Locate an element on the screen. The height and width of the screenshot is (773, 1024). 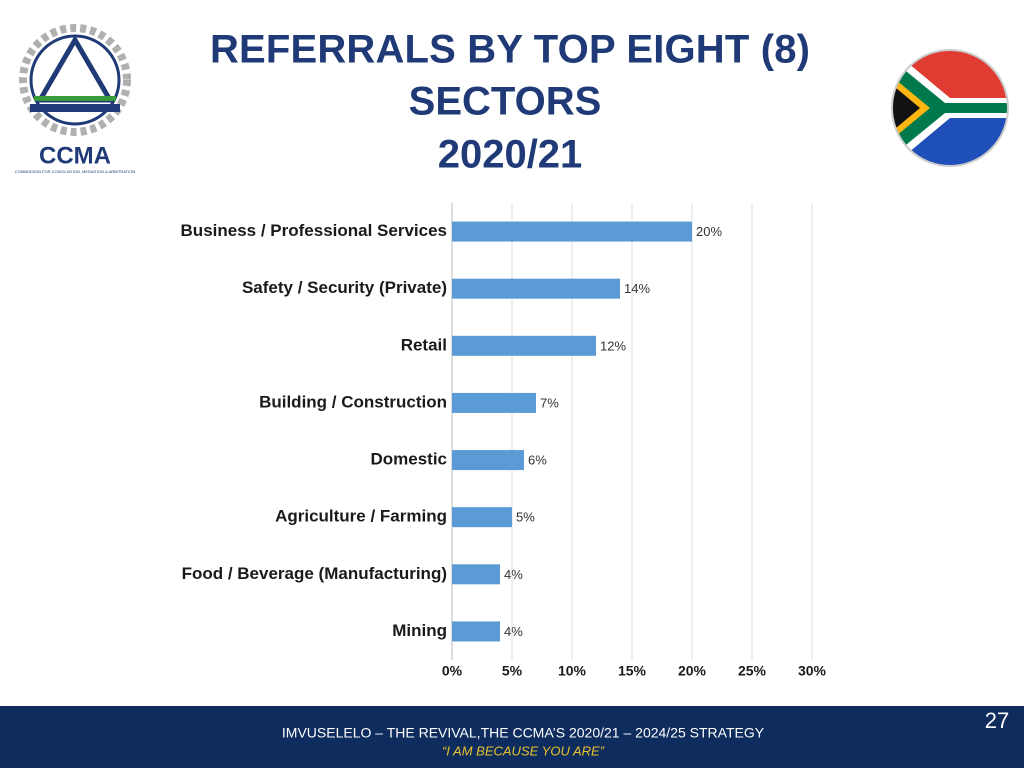
category-label: Food / Beverage (Manufacturing) is located at coordinates (314, 573).